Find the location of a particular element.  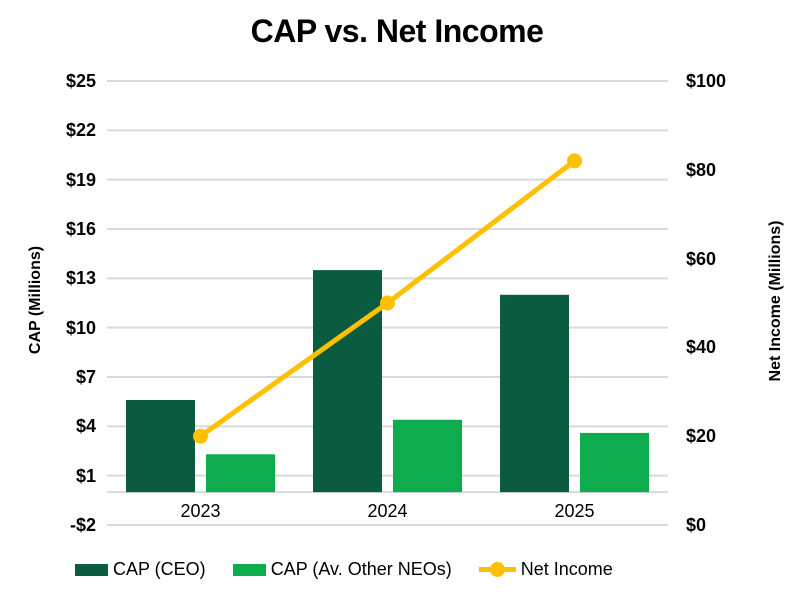

left-axis-tick: $22 is located at coordinates (80, 130).